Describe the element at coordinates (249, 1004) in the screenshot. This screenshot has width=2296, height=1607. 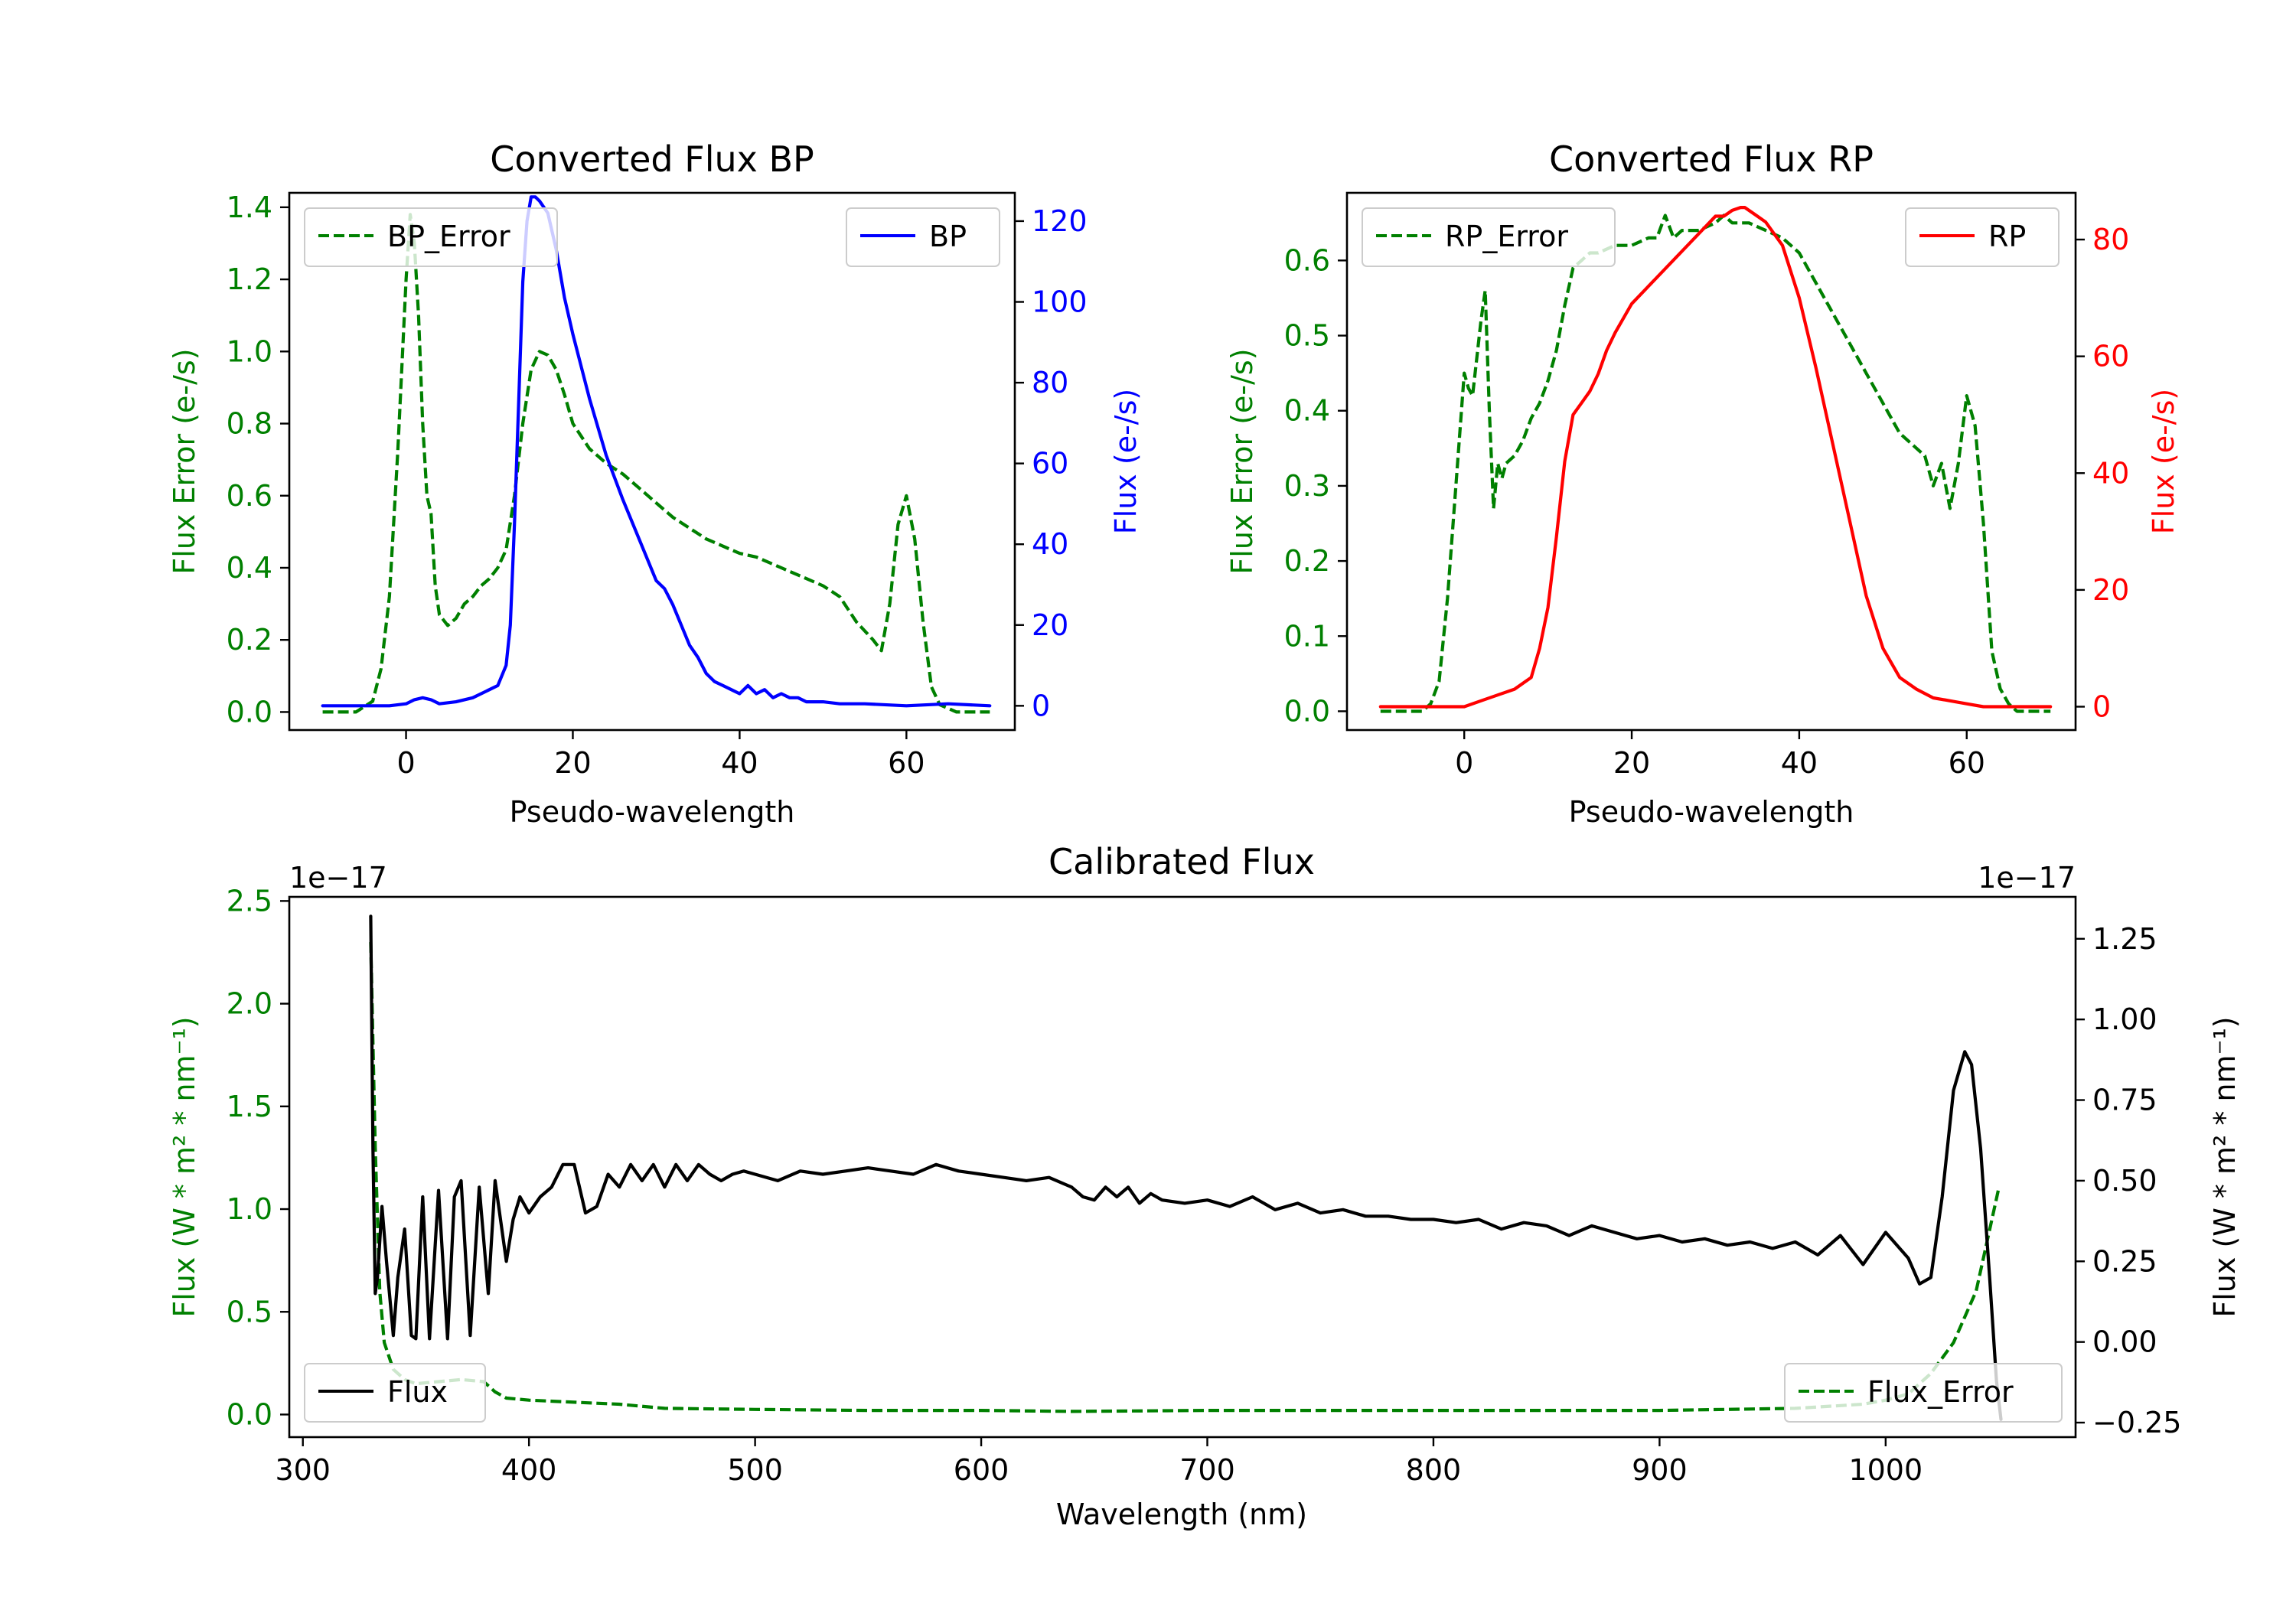
I see `calibrated-left-tick-label: 2.0` at that location.